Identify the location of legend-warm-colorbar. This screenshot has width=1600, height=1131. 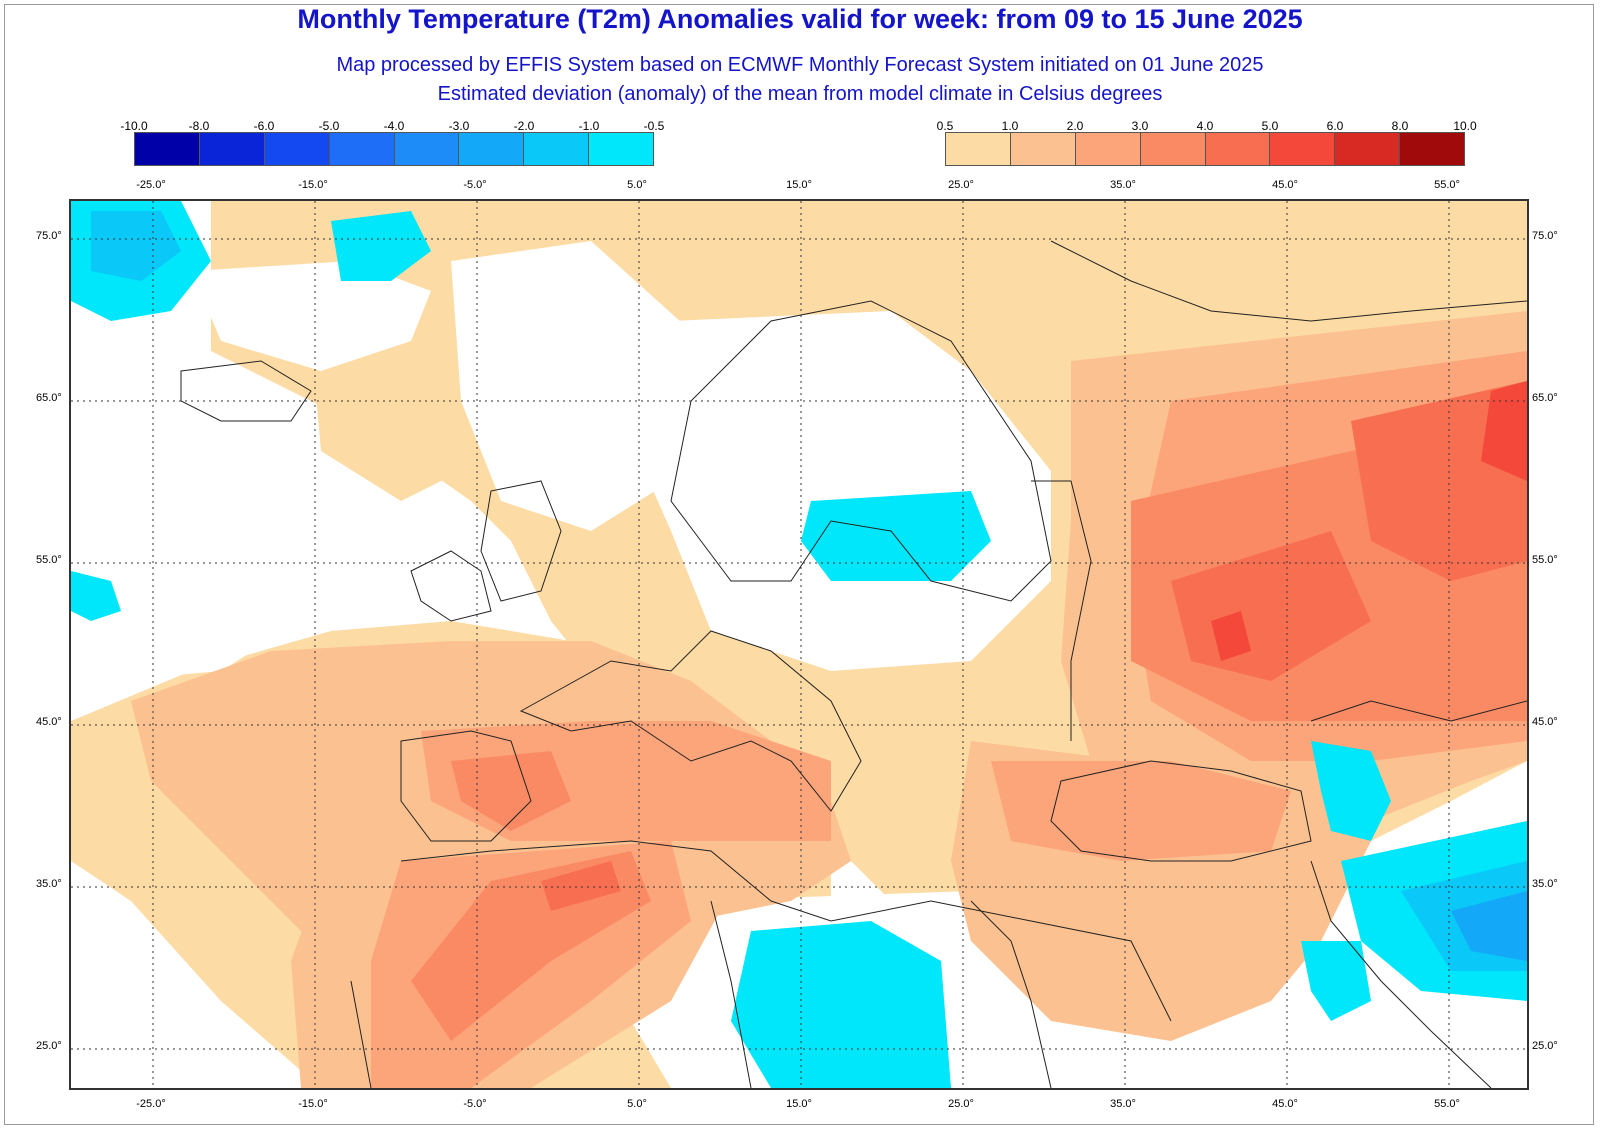
(1205, 149).